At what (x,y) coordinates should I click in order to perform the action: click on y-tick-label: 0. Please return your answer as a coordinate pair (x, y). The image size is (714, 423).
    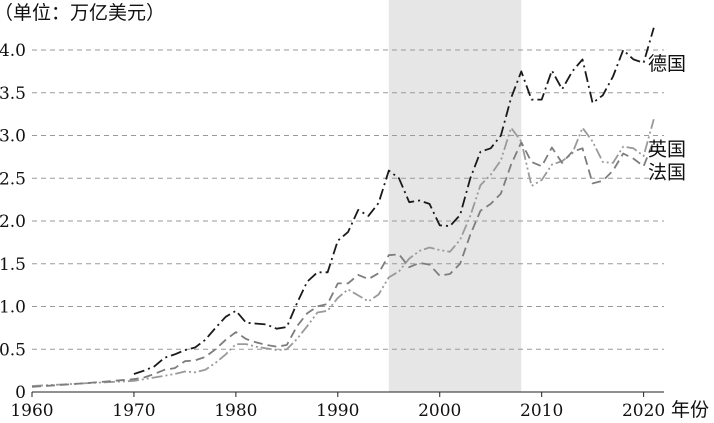
    Looking at the image, I should click on (20, 393).